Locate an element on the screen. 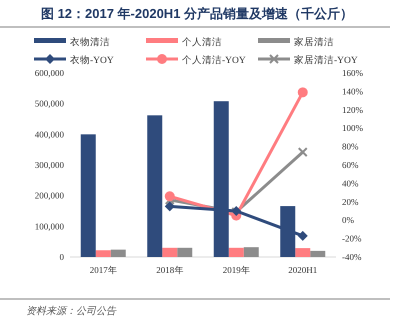  x-tick-label: 2019年 is located at coordinates (236, 270).